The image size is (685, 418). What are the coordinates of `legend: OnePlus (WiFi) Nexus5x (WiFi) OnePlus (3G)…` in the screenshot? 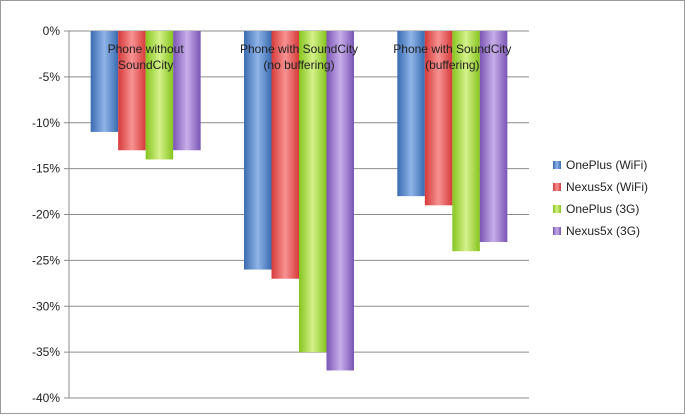 It's located at (600, 198).